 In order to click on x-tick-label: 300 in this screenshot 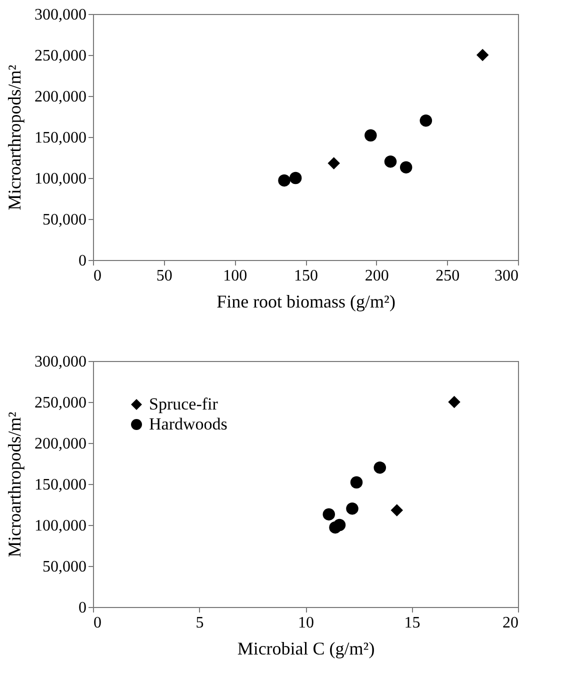, I will do `click(506, 276)`.